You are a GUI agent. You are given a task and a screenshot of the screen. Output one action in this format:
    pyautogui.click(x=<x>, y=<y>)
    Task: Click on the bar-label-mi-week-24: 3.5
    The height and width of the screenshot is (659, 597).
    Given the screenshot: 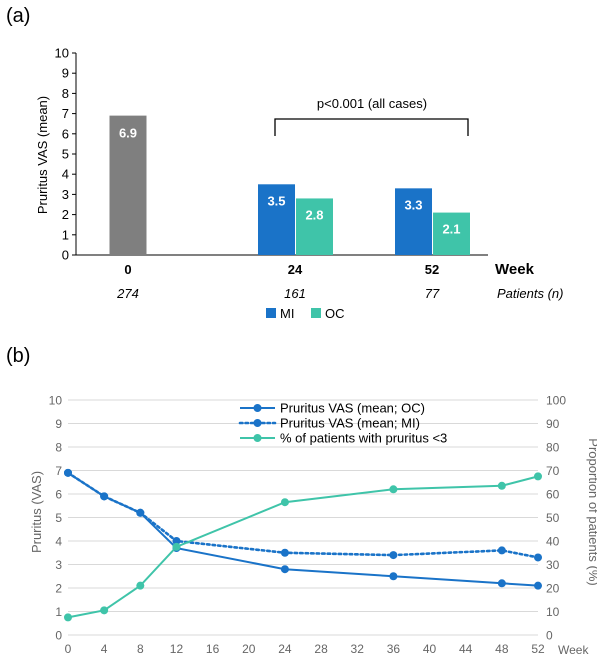 What is the action you would take?
    pyautogui.click(x=276, y=200)
    